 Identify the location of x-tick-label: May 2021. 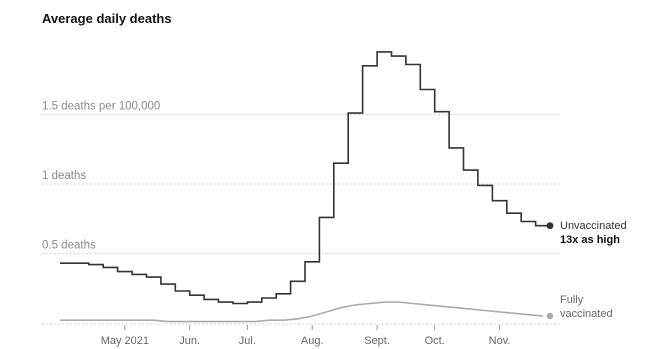
(125, 341).